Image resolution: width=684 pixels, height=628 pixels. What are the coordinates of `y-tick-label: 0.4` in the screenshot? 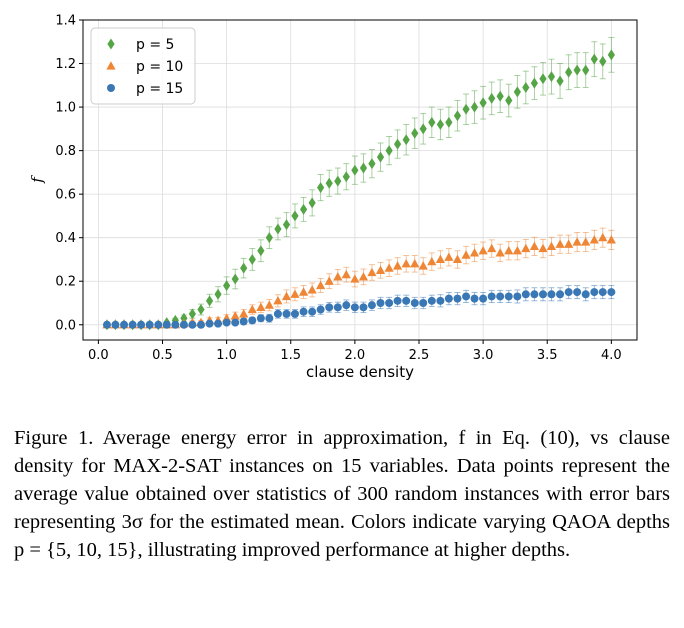 It's located at (65, 238).